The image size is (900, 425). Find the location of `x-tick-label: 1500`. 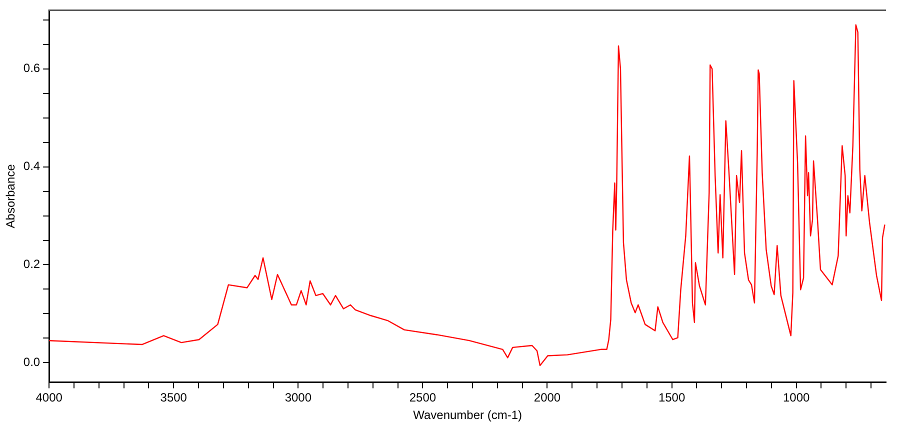

x-tick-label: 1500 is located at coordinates (672, 397).